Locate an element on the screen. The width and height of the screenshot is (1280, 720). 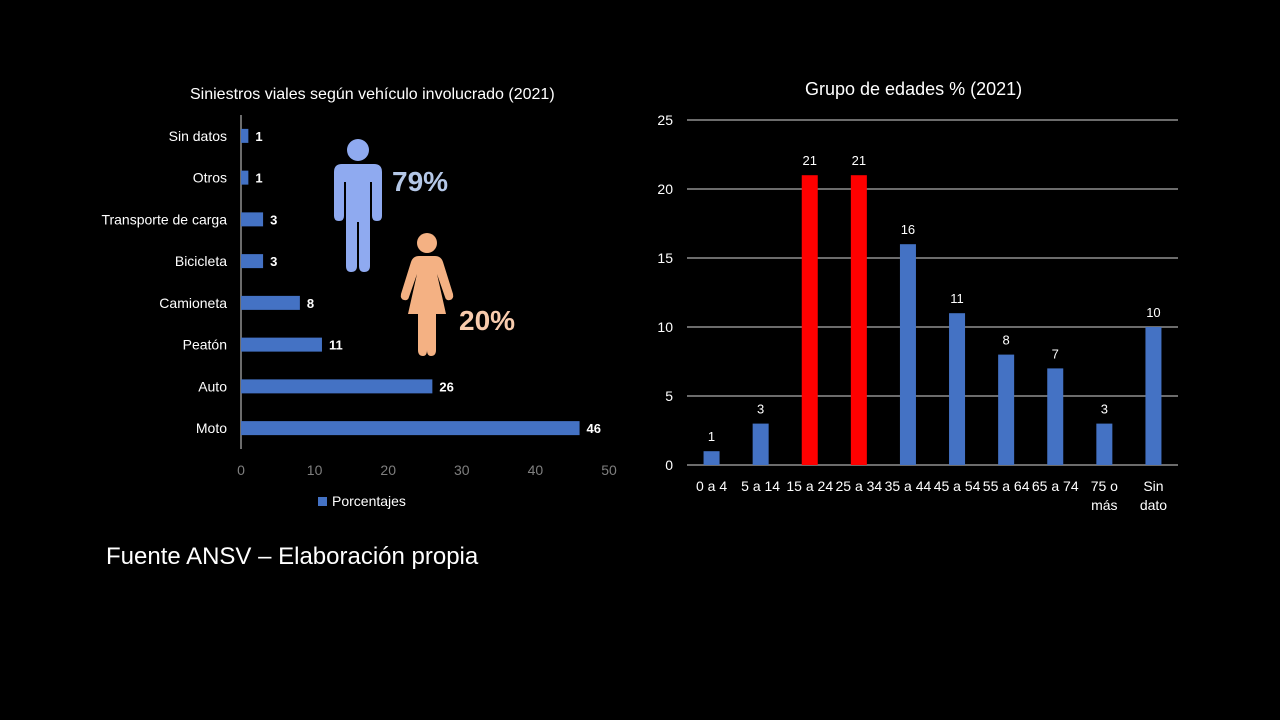
age-chart-title: Grupo de edades % (2021) is located at coordinates (914, 89).